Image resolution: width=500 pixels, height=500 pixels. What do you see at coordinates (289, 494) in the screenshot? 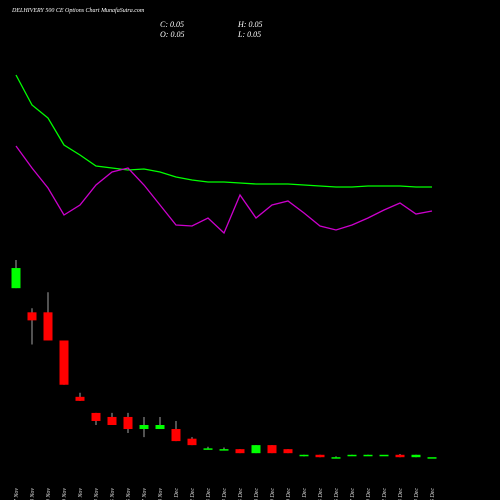
I see `x-tick-label: 10 Dec` at bounding box center [289, 494].